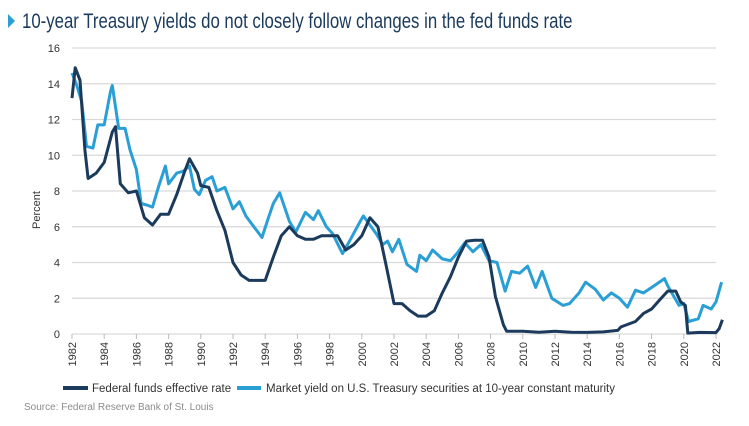  I want to click on x-tick-label: 2014, so click(588, 354).